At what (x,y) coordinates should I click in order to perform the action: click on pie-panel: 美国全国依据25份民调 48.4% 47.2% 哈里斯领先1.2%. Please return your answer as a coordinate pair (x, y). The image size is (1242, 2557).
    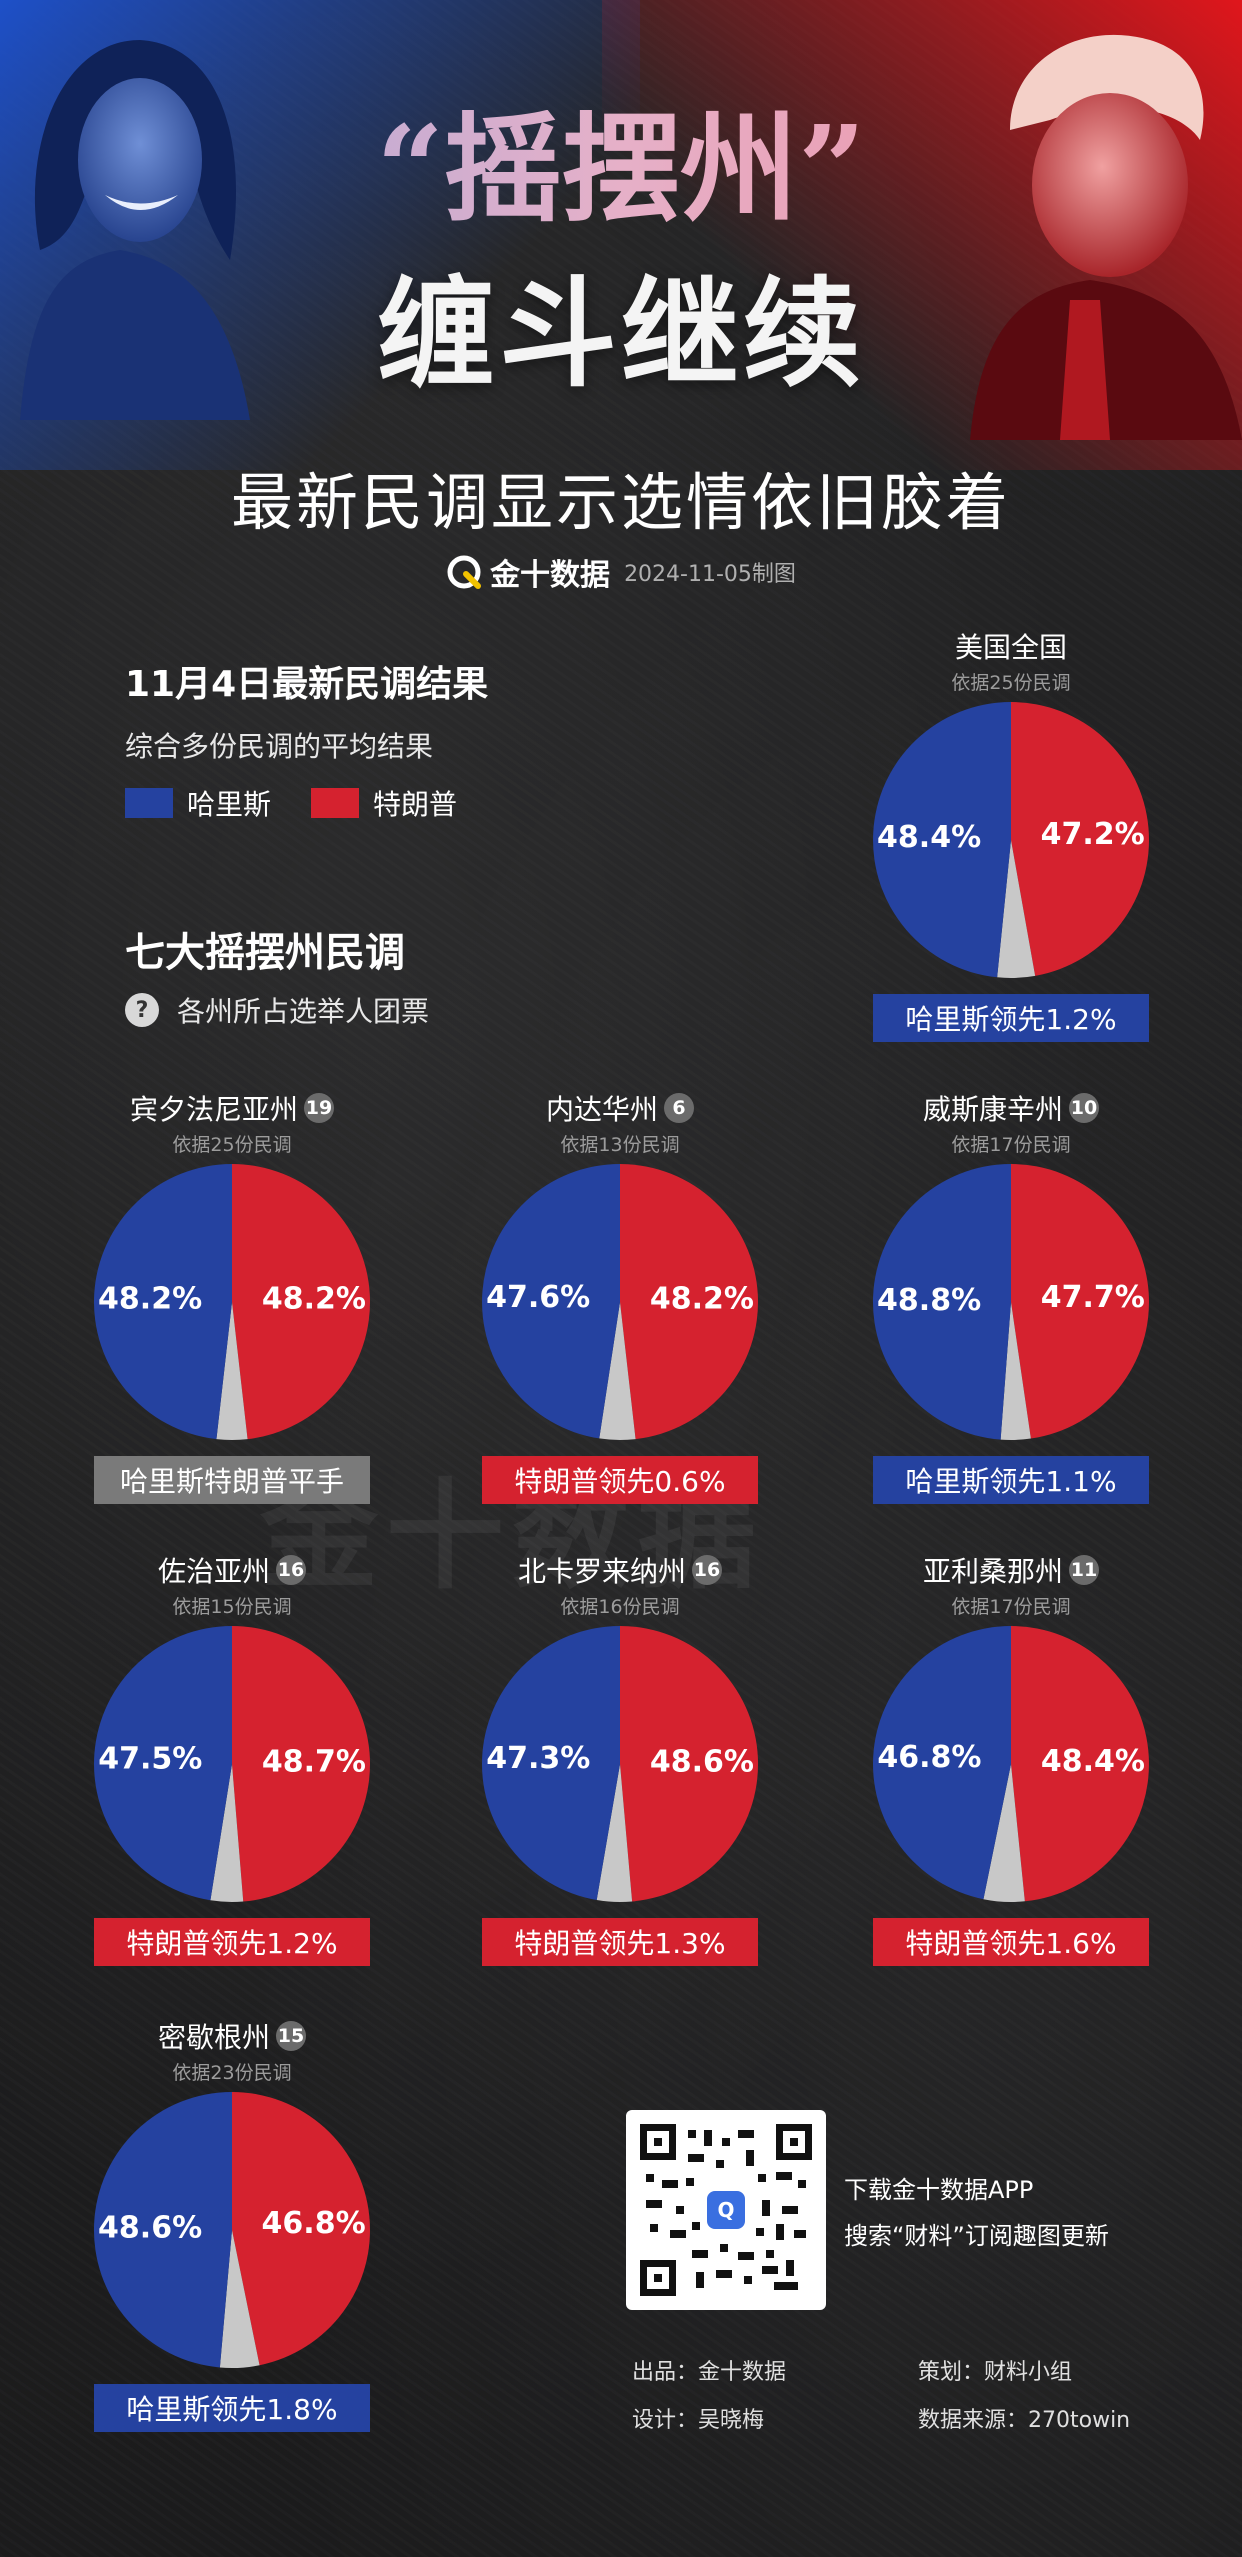
    Looking at the image, I should click on (1011, 835).